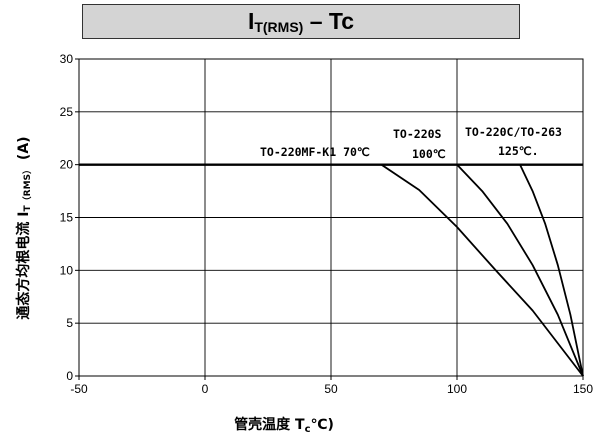 The width and height of the screenshot is (600, 441). Describe the element at coordinates (67, 112) in the screenshot. I see `y-tick-label: 25` at that location.